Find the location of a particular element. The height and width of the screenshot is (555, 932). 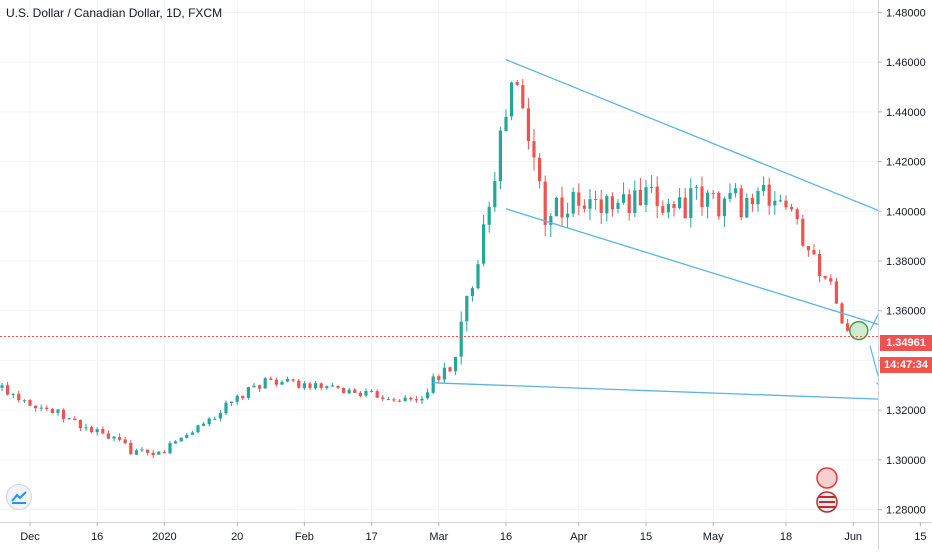

usd-cad-flag-icon is located at coordinates (827, 490).